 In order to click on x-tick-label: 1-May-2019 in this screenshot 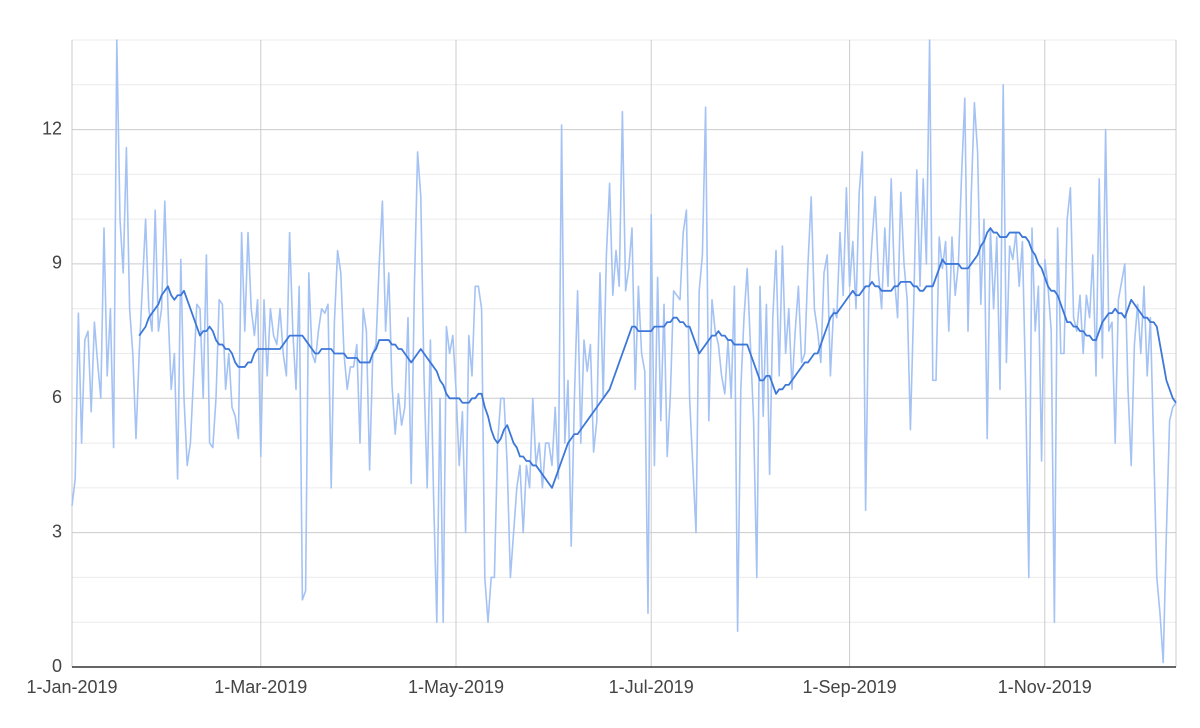, I will do `click(456, 687)`.